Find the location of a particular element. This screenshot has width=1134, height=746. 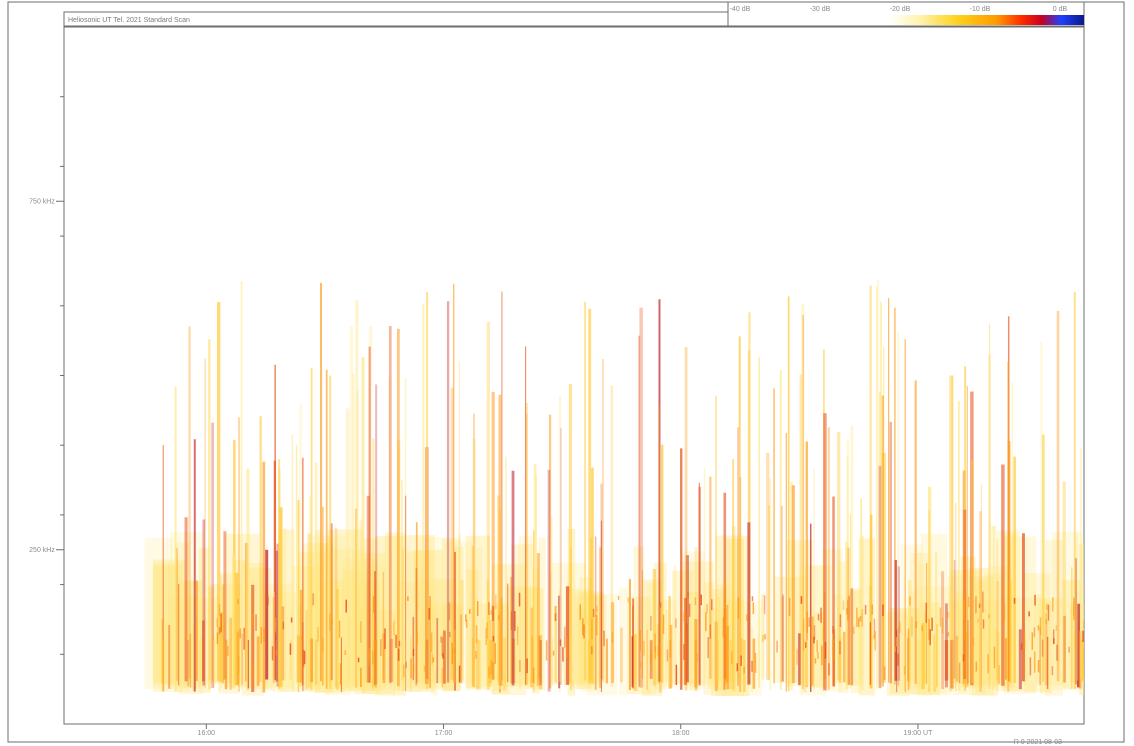

y-axis-tick-label: 250 kHz is located at coordinates (42, 550).